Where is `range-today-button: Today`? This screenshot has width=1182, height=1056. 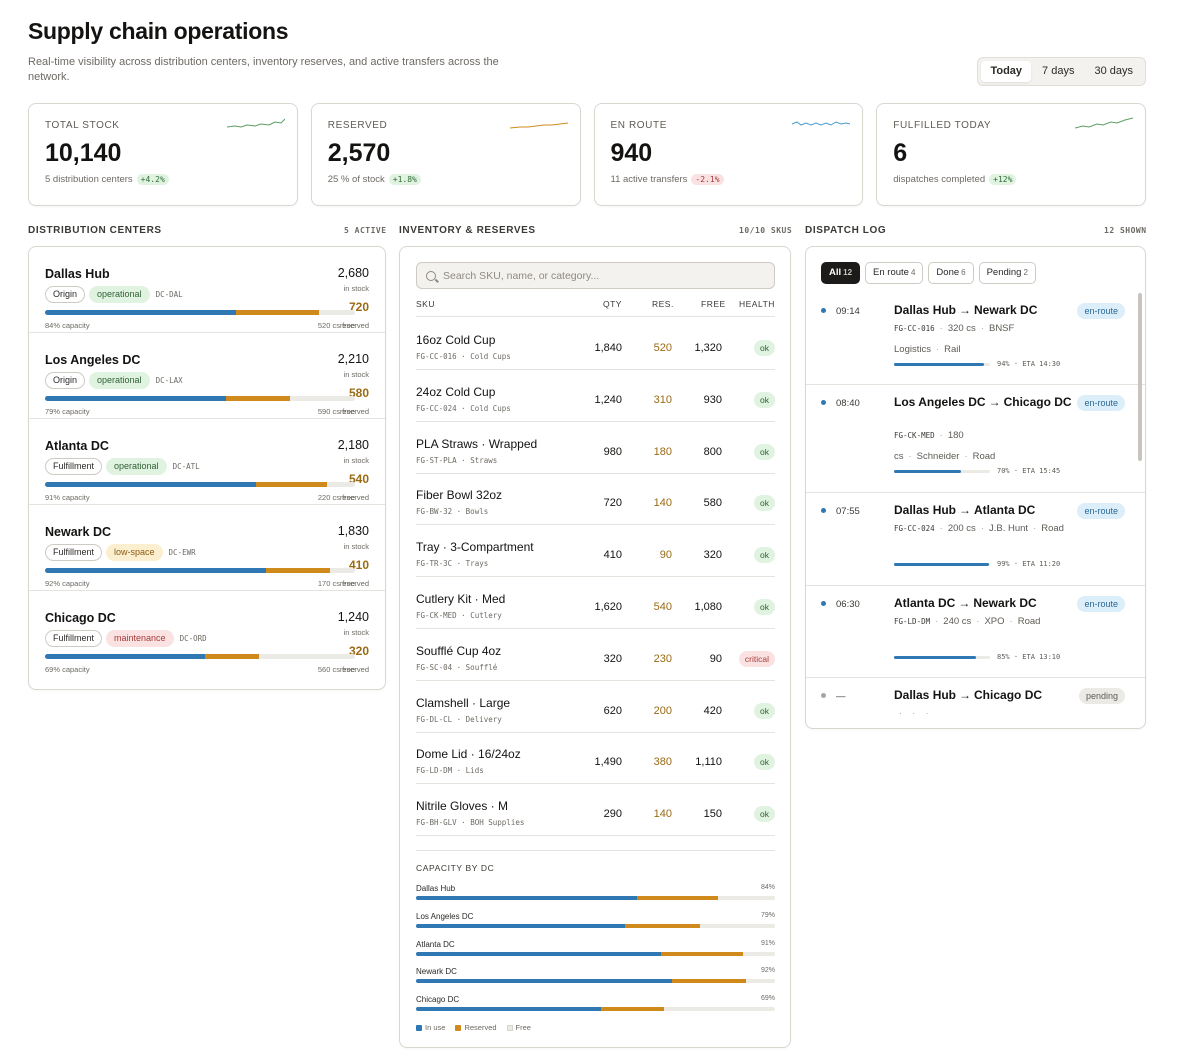 range-today-button: Today is located at coordinates (1006, 71).